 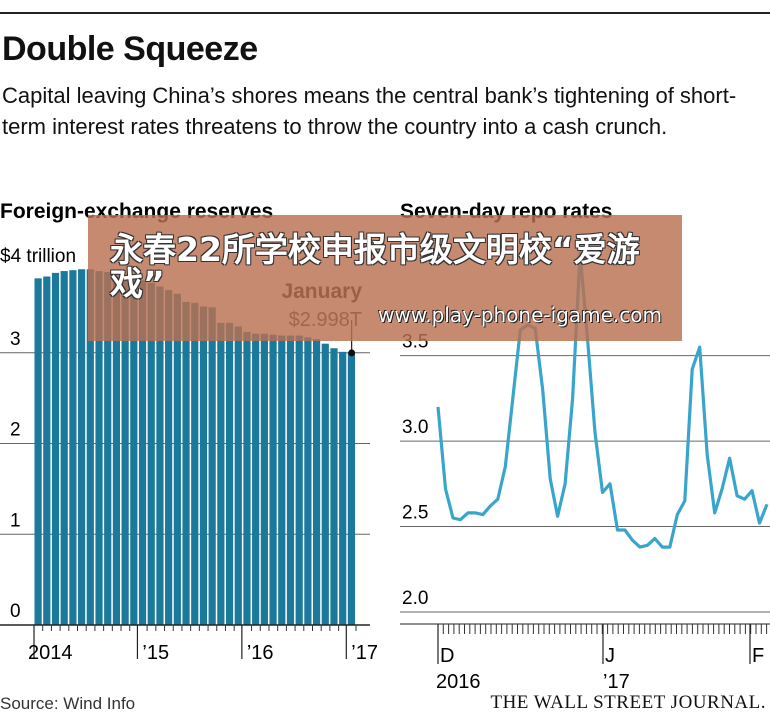 I want to click on right-ytick-label: 2.0, so click(x=415, y=598).